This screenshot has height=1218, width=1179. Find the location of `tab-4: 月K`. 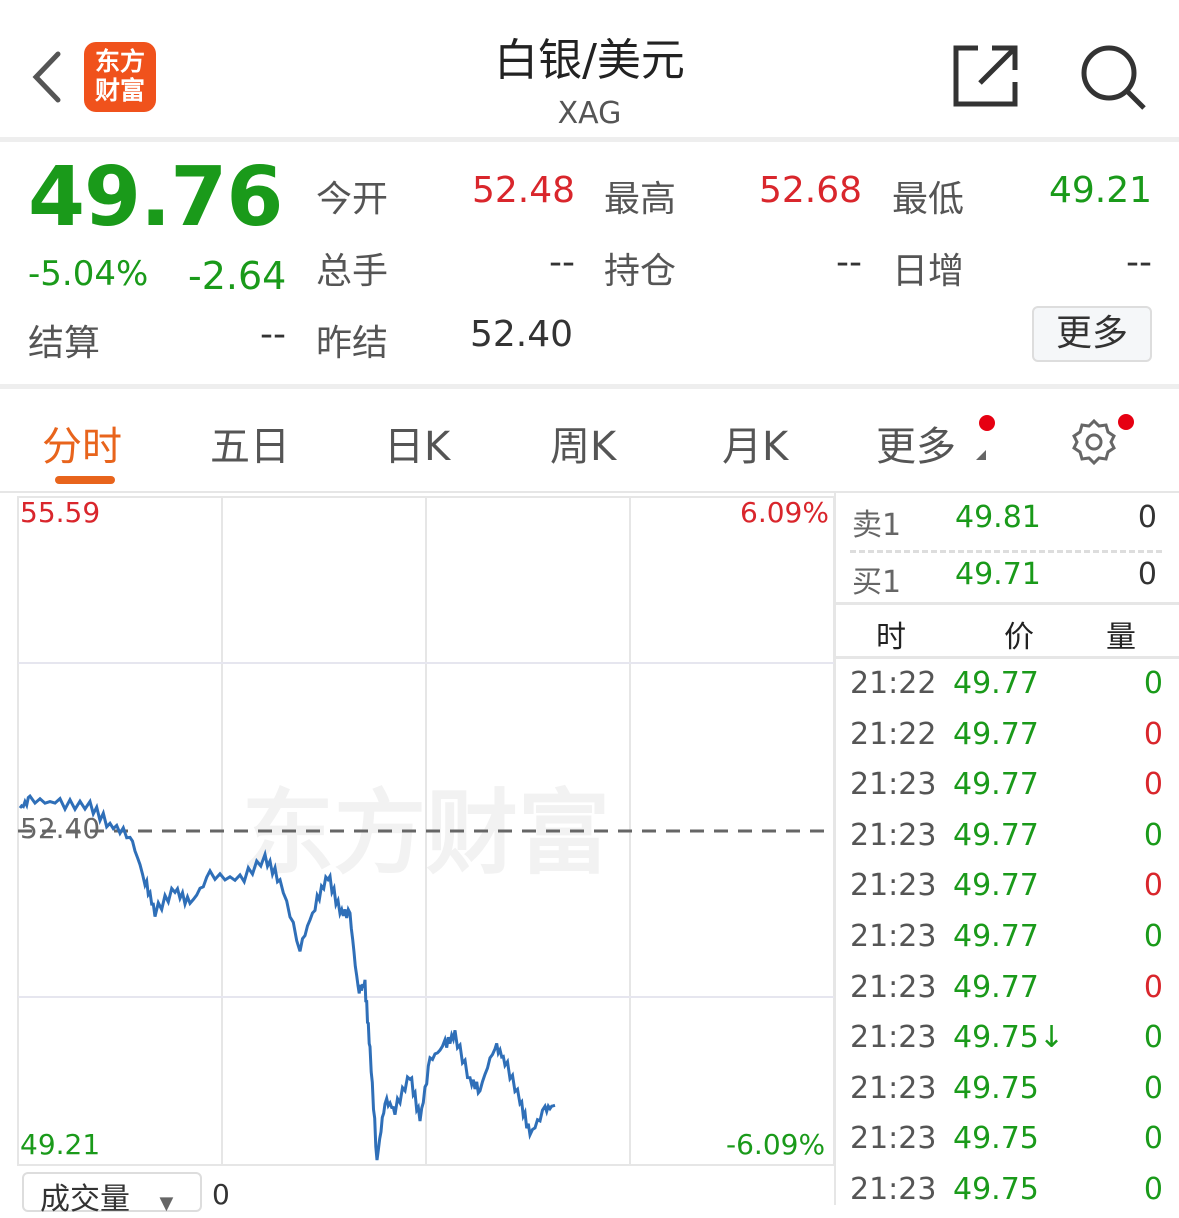

tab-4: 月K is located at coordinates (755, 447).